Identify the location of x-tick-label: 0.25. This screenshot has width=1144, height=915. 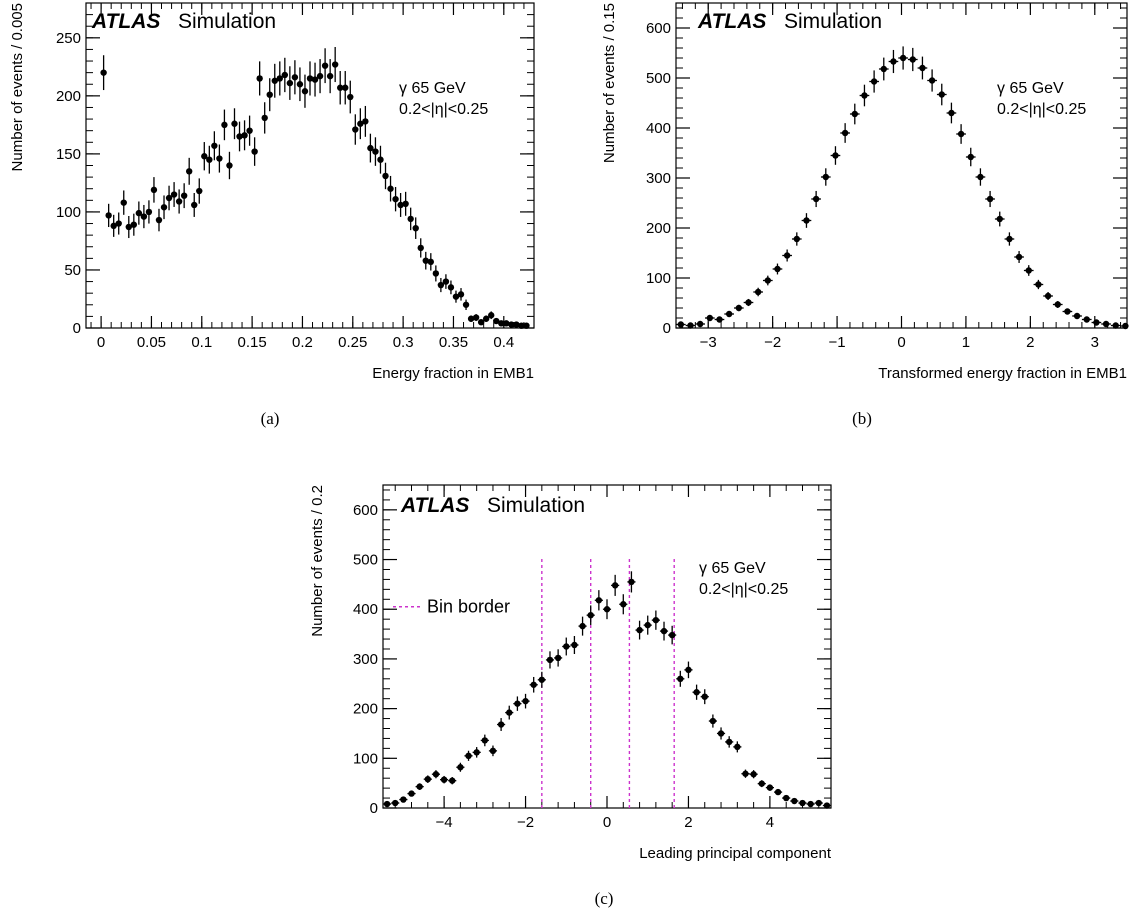
(352, 342).